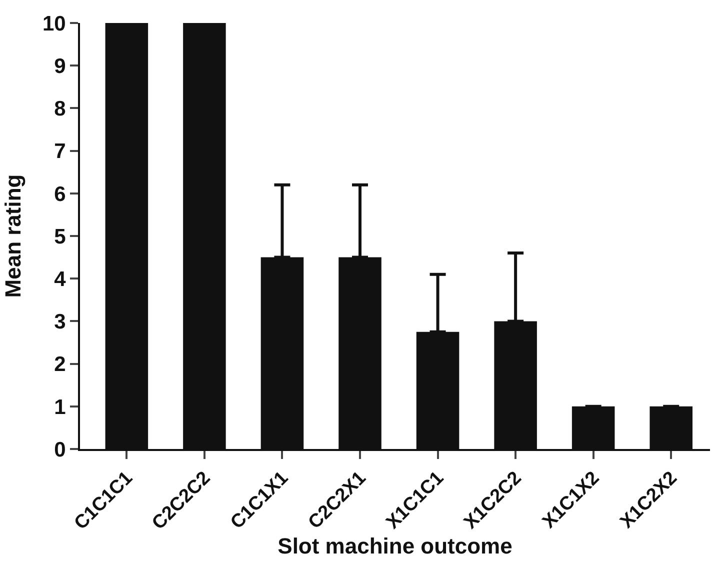 Image resolution: width=725 pixels, height=565 pixels. Describe the element at coordinates (395, 545) in the screenshot. I see `x-axis-title: Slot machine outcome` at that location.